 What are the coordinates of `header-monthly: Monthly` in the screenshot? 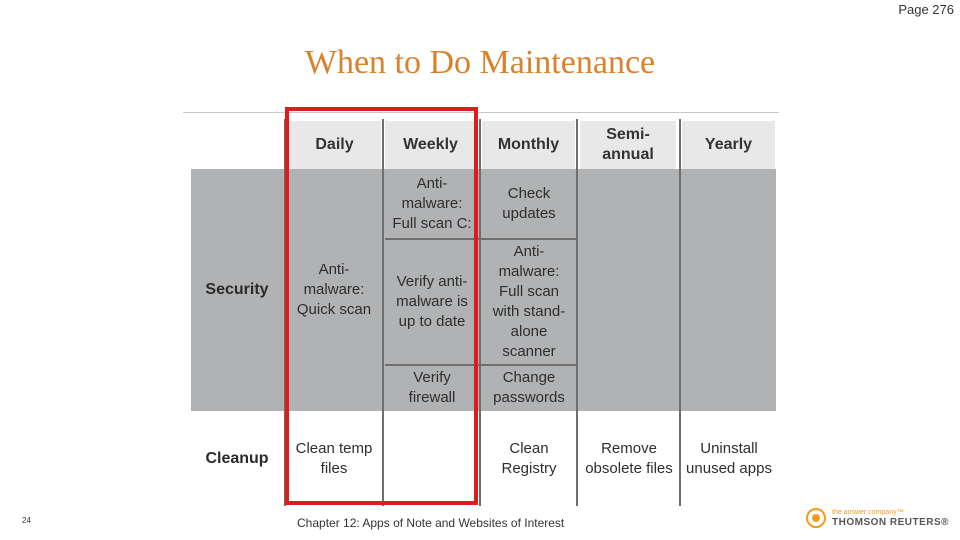 It's located at (528, 145).